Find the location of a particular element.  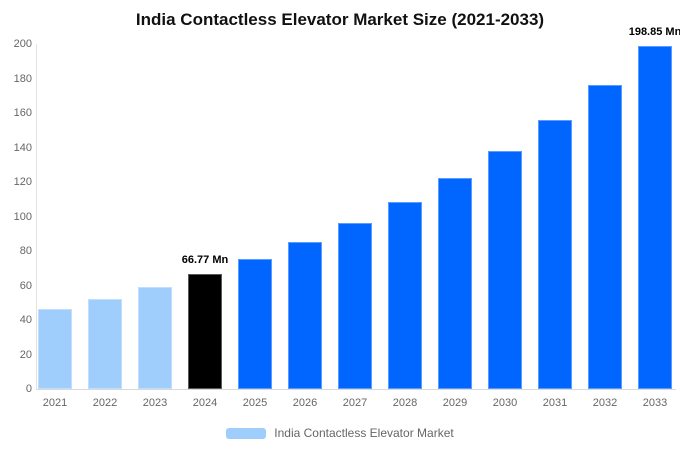

x-axis-label-2025: 2025 is located at coordinates (255, 403).